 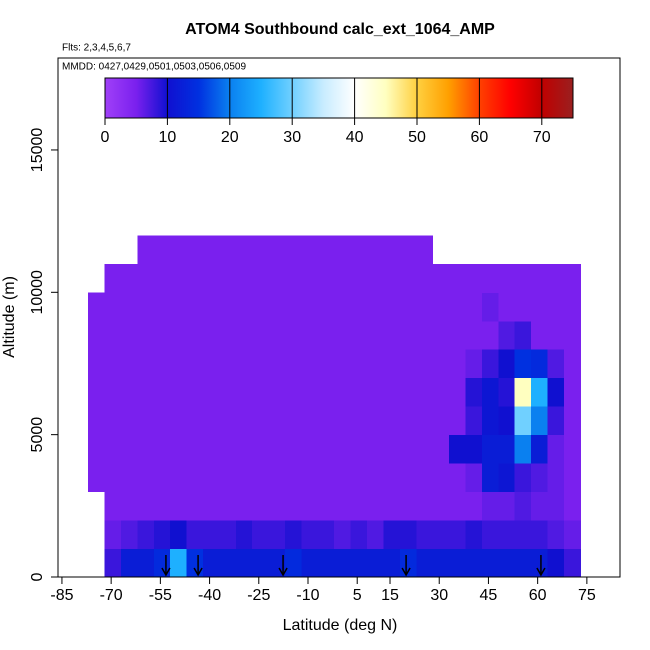 I want to click on subtitle: Flts: 2,3,4,5,6,7, so click(x=96, y=48).